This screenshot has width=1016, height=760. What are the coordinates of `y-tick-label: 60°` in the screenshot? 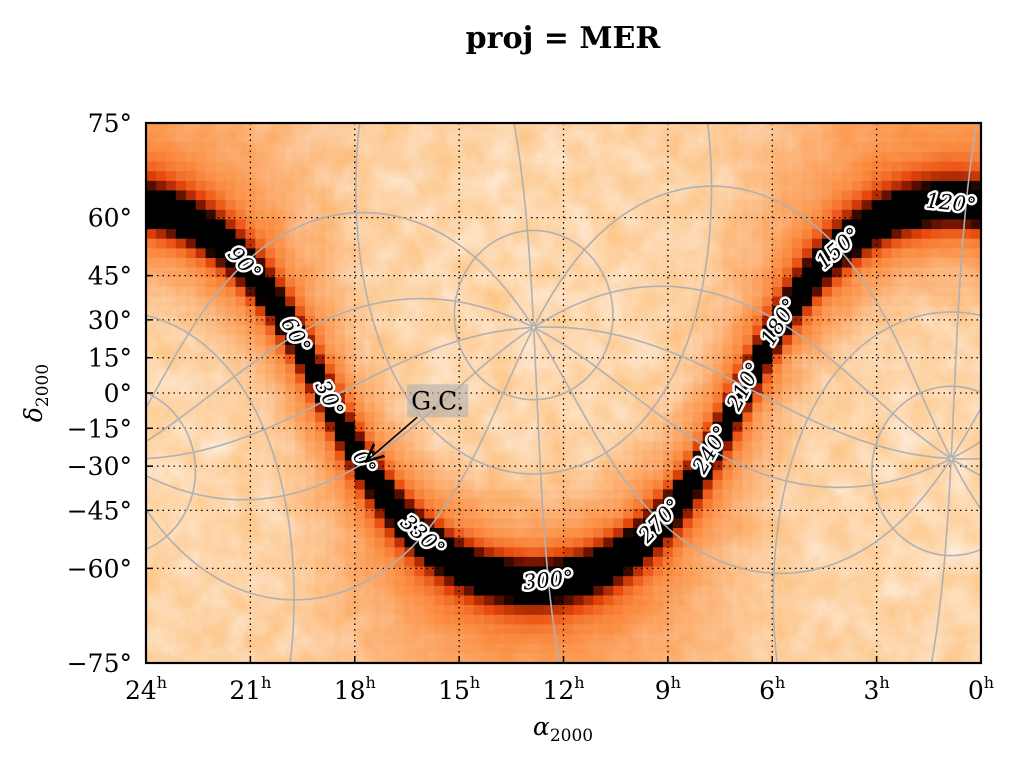 It's located at (110, 218).